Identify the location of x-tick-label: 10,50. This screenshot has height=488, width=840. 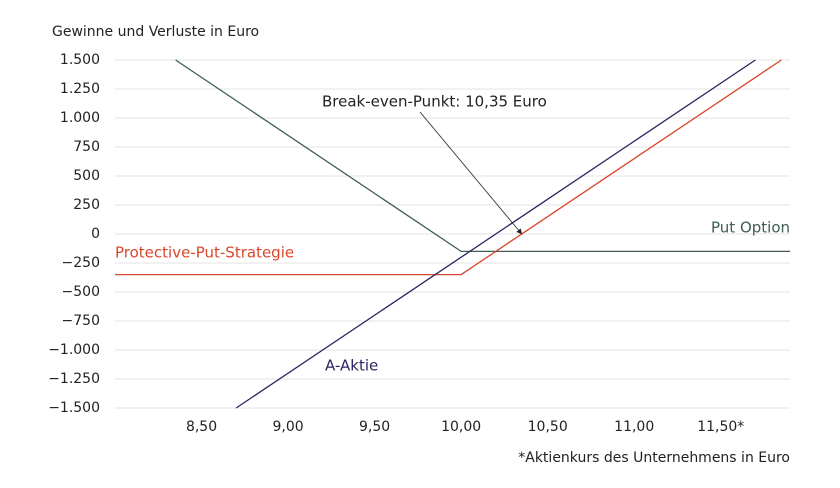
(548, 427).